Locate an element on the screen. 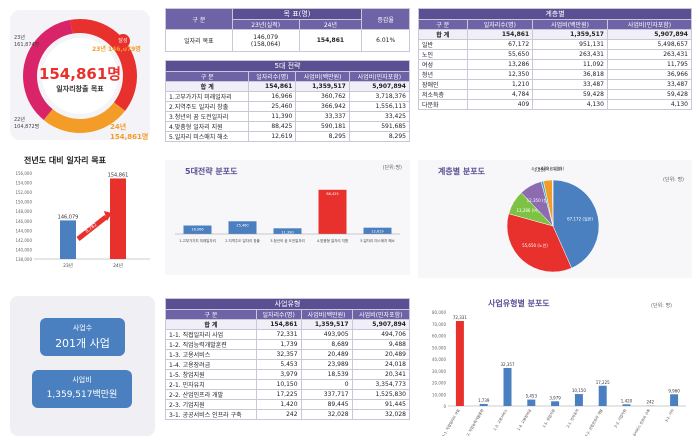  x-tick-label: 1.고부가가치 미래일자리 is located at coordinates (197, 240).